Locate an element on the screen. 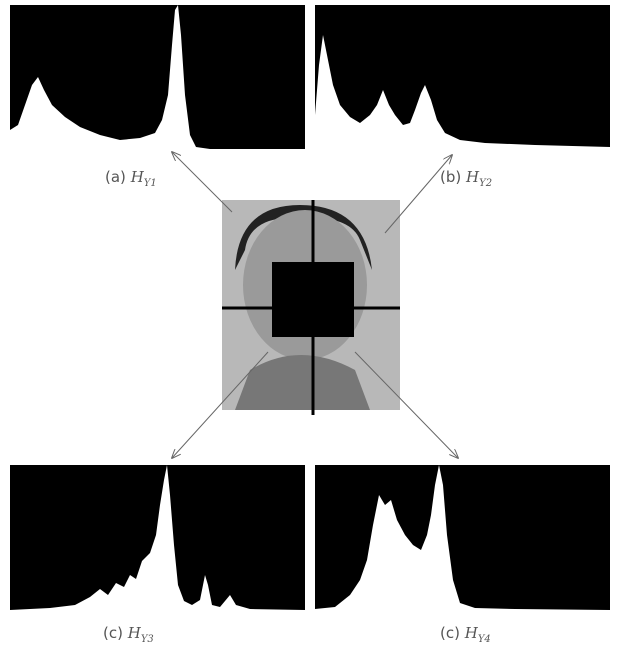 Image resolution: width=617 pixels, height=653 pixels. histogram-d is located at coordinates (462, 538).